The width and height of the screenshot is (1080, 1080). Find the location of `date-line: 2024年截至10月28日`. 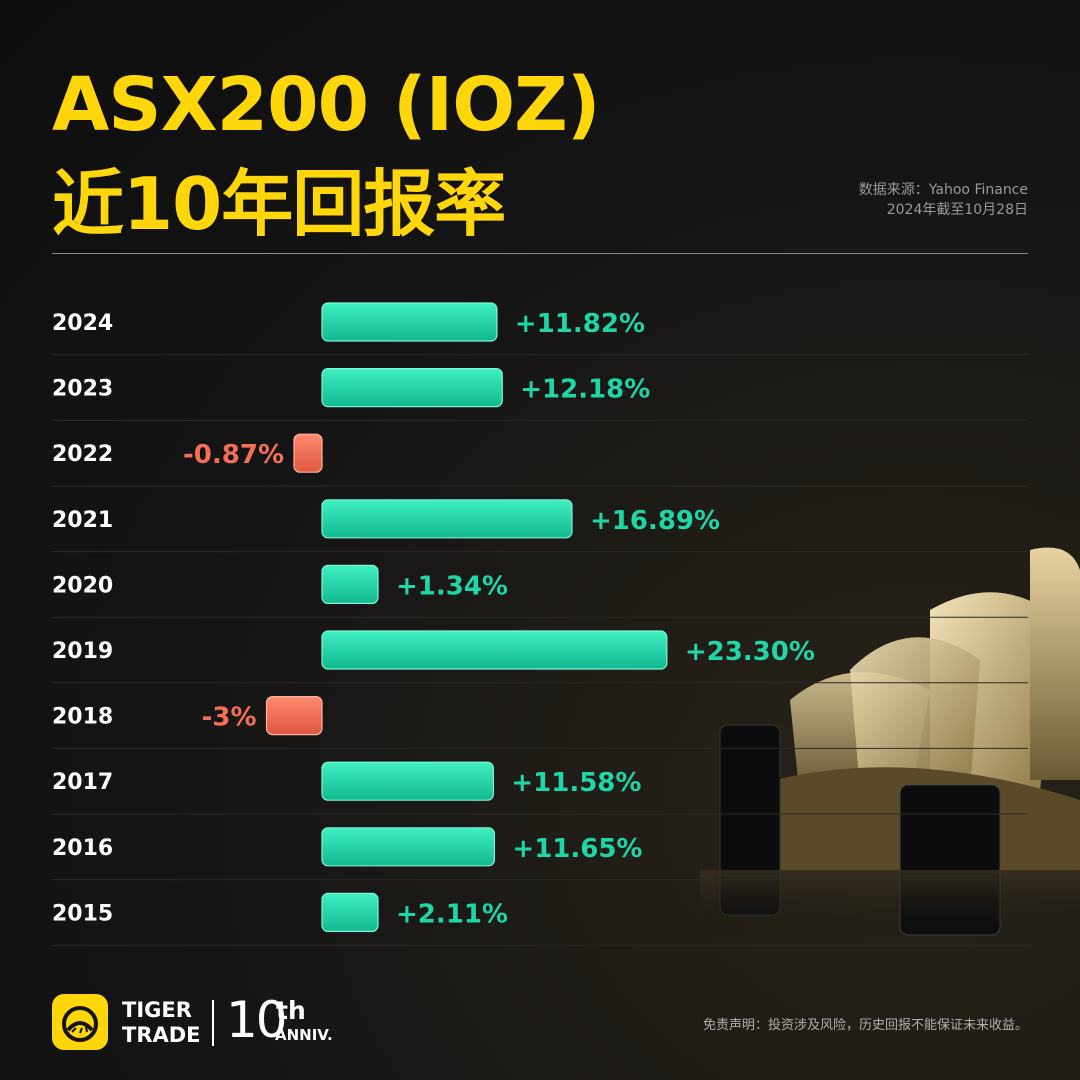

date-line: 2024年截至10月28日 is located at coordinates (957, 210).